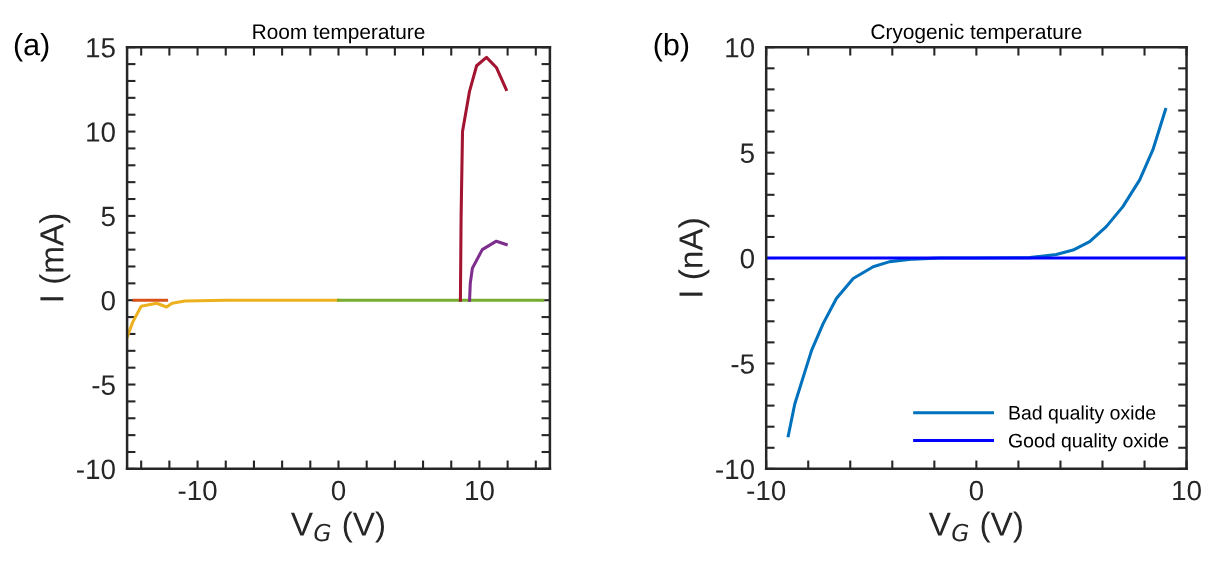  What do you see at coordinates (1088, 442) in the screenshot?
I see `legend-label: Good quality oxide` at bounding box center [1088, 442].